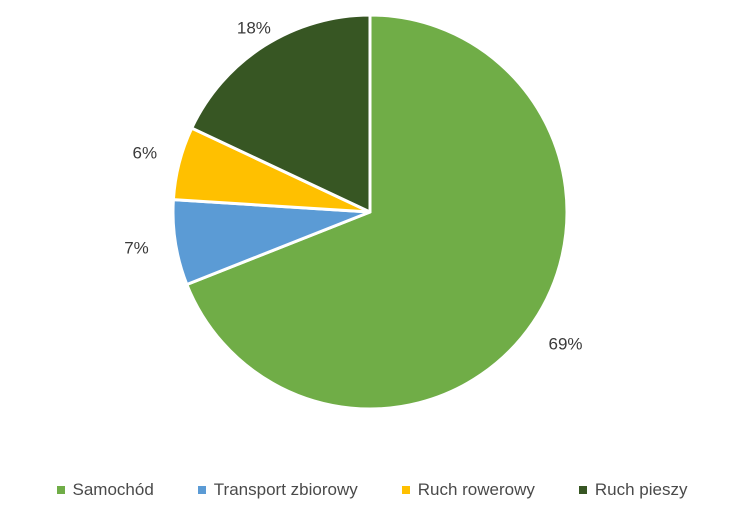 This screenshot has height=505, width=744. What do you see at coordinates (476, 489) in the screenshot?
I see `legend-label-ruch-rowerowy: Ruch rowerowy` at bounding box center [476, 489].